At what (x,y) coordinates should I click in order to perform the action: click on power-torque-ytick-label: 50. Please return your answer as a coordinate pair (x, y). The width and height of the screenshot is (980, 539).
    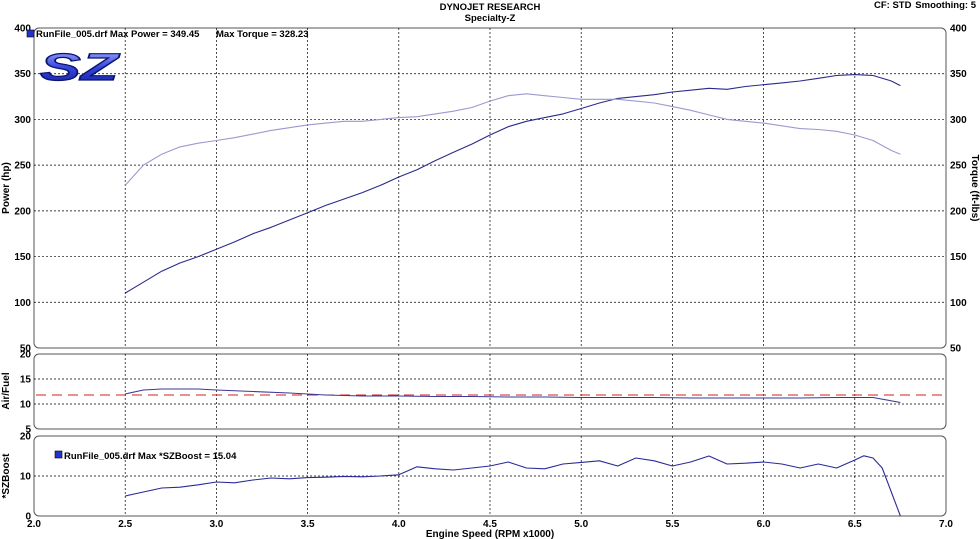
    Looking at the image, I should click on (26, 349).